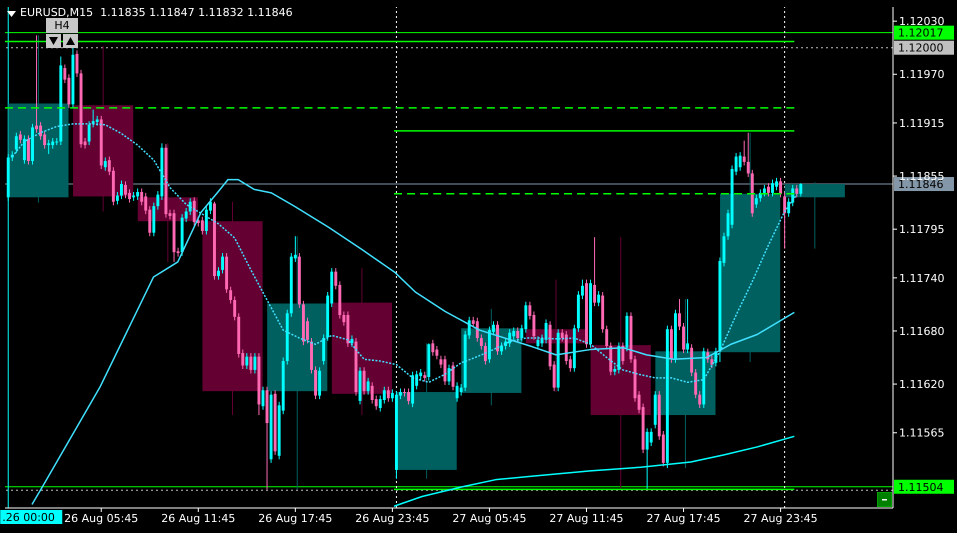 The width and height of the screenshot is (957, 533). I want to click on y-tick-label: 1.11915, so click(921, 123).